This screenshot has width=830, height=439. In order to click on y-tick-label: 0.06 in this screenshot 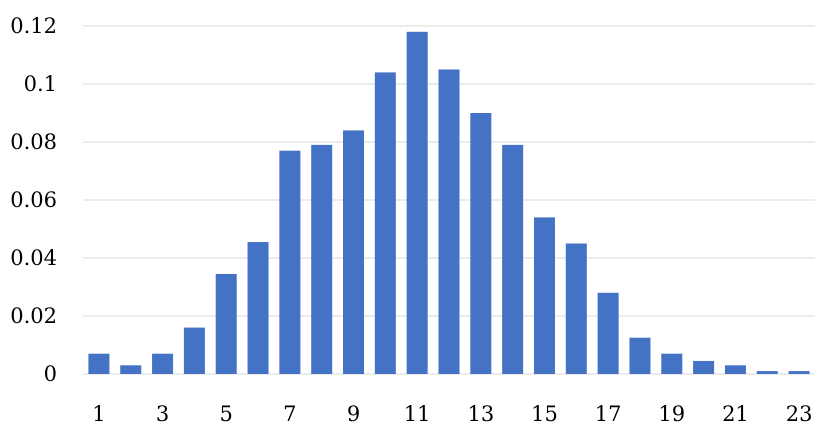, I will do `click(33, 200)`.